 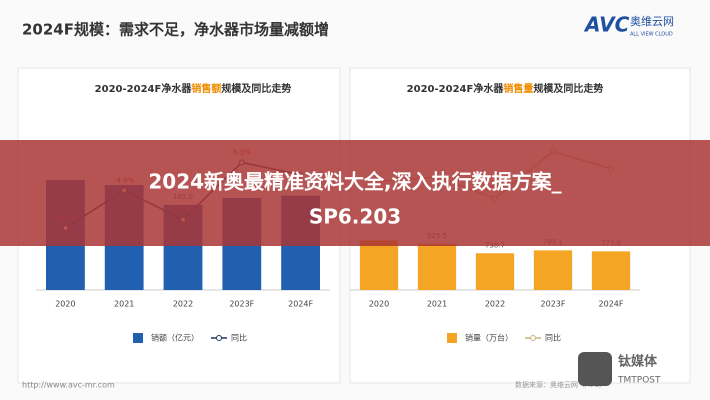 I want to click on logo: AVC, so click(x=606, y=25).